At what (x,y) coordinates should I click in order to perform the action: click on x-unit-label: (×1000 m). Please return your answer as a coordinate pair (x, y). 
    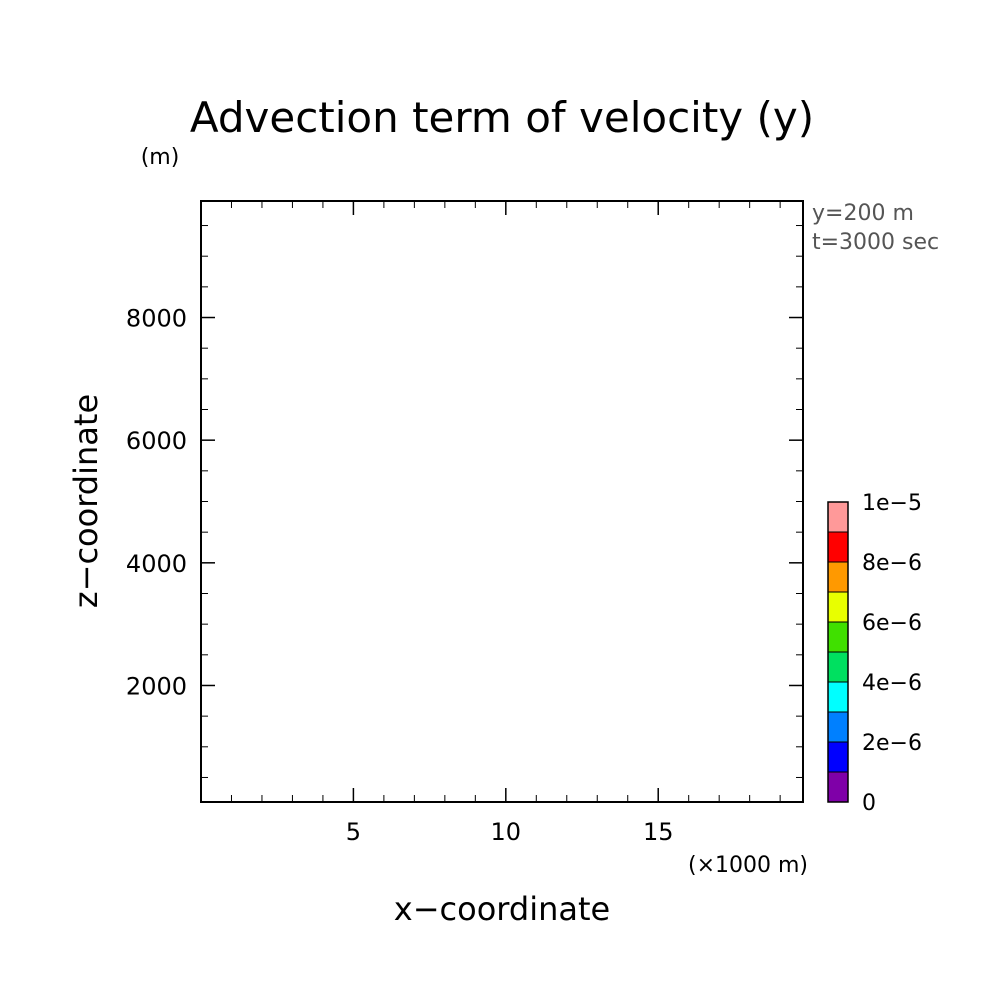
    Looking at the image, I should click on (748, 865).